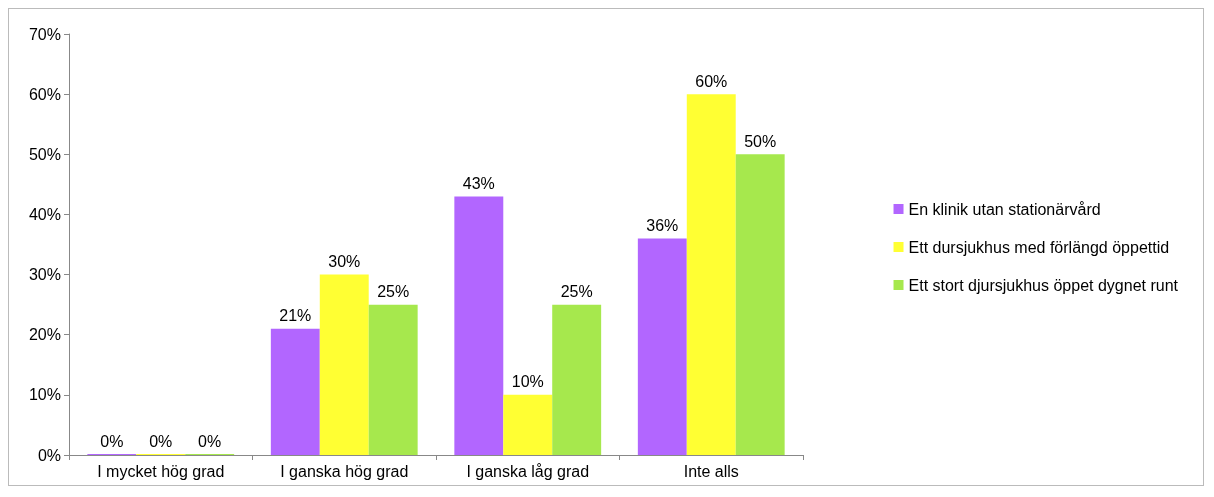  I want to click on y-tick-label: 40%, so click(44, 214).